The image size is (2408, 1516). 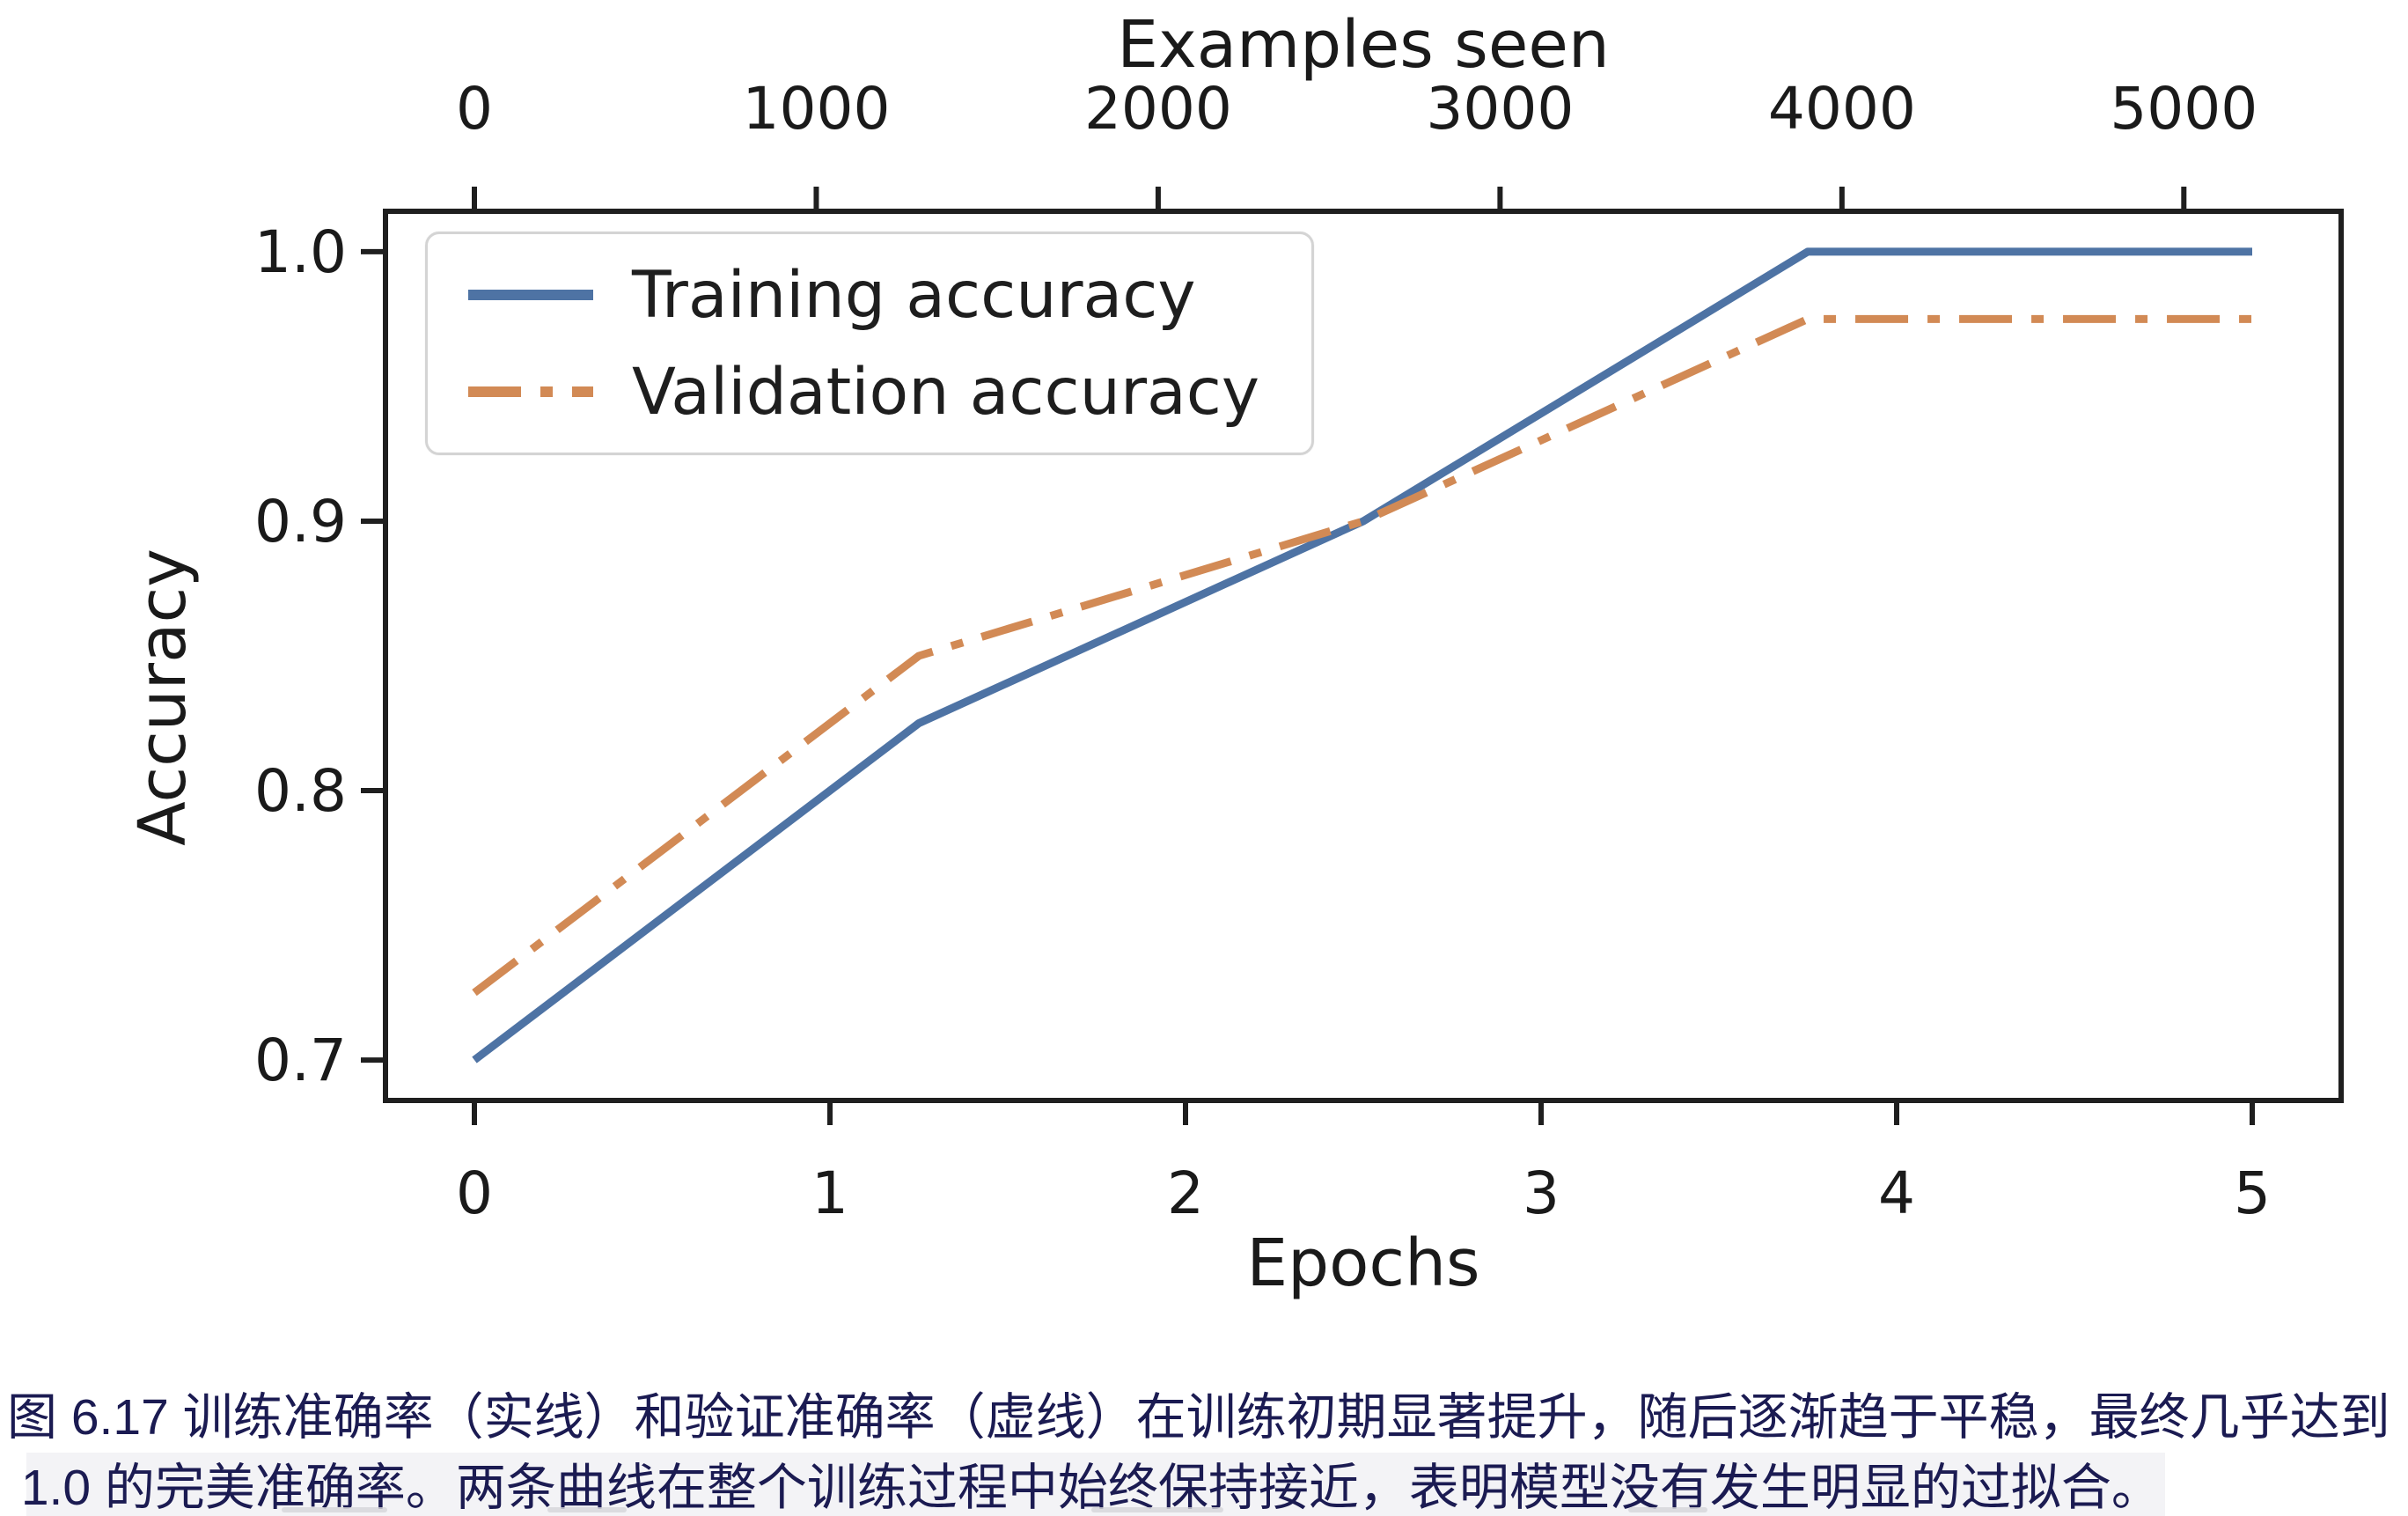 I want to click on x-axis-title: Epochs, so click(x=1363, y=1263).